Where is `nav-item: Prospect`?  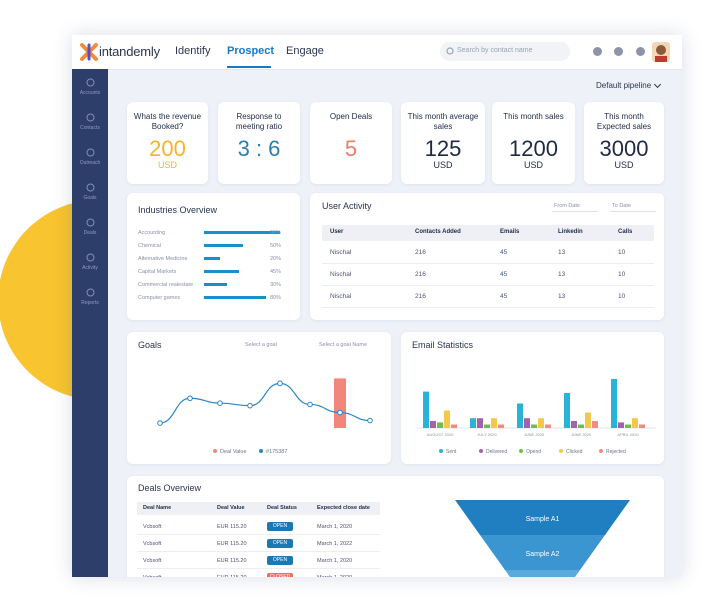 nav-item: Prospect is located at coordinates (251, 51).